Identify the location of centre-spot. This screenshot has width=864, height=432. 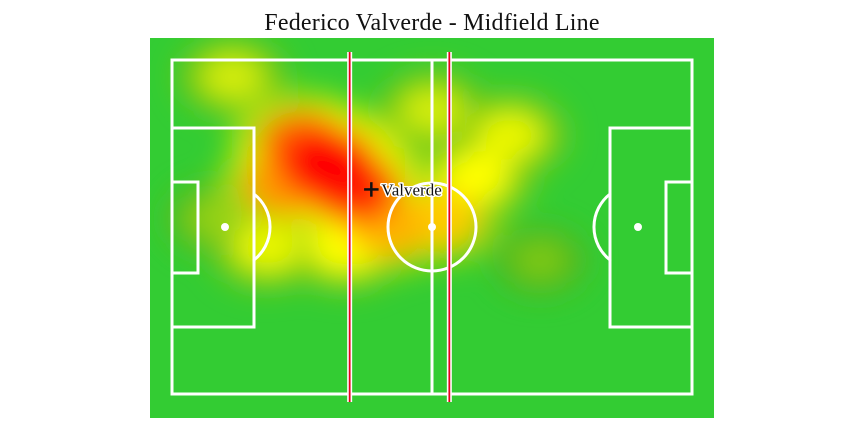
(432, 227).